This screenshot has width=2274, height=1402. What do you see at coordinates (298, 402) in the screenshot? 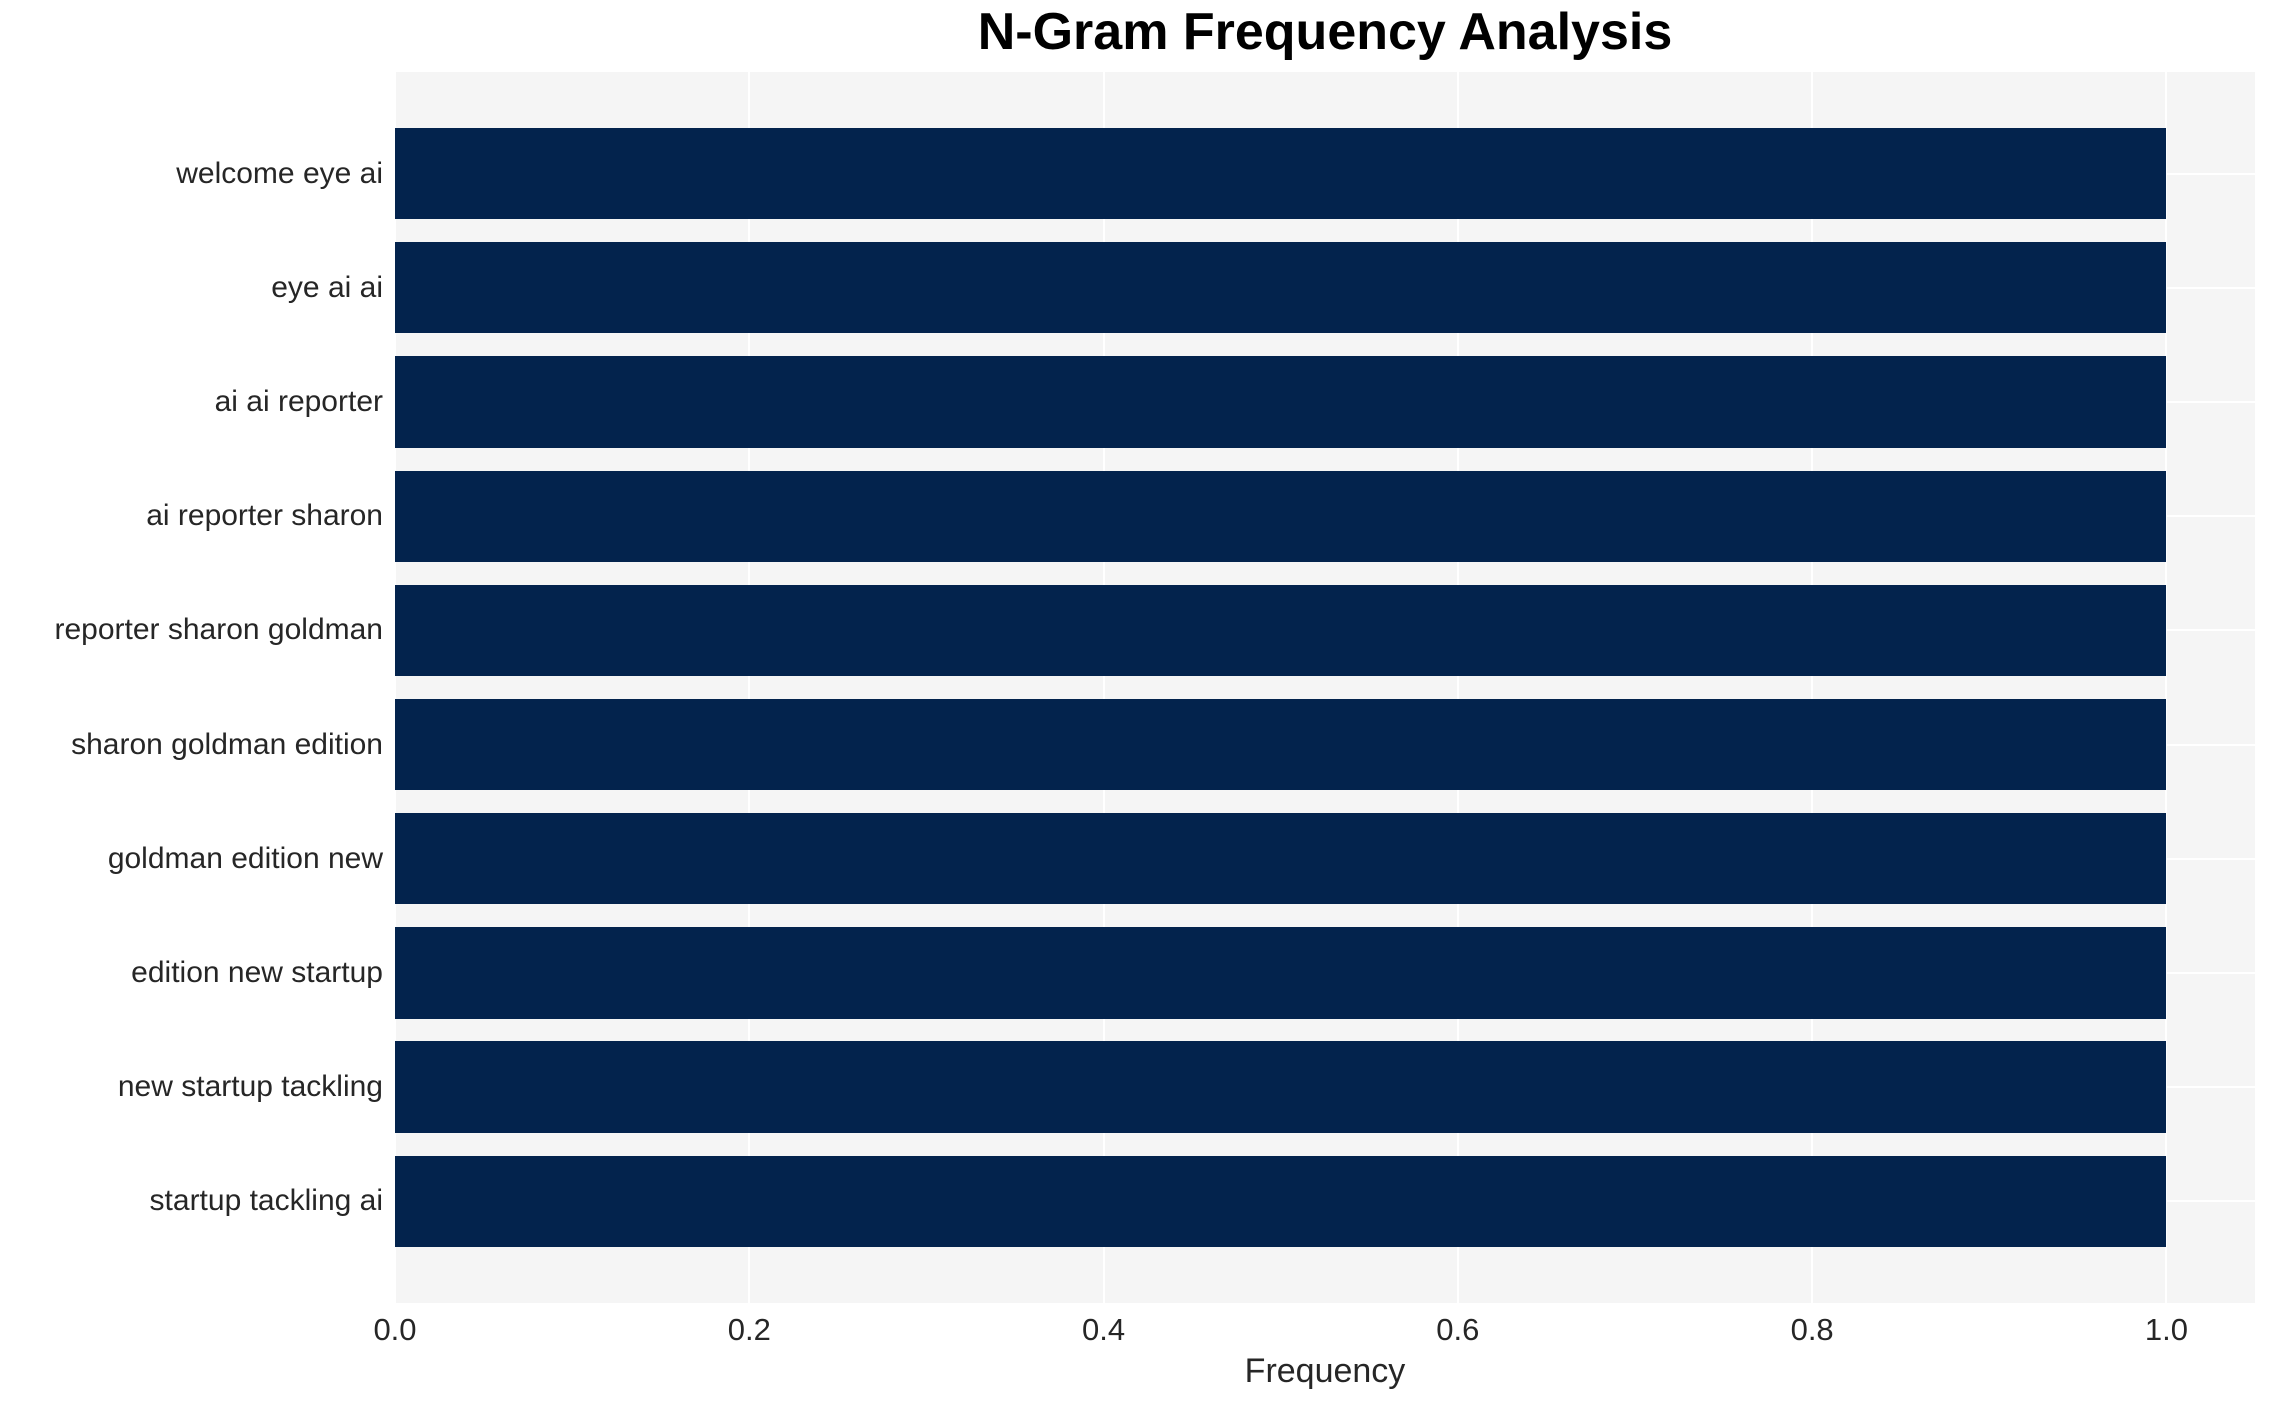
I see `y-tick-label: ai ai reporter` at bounding box center [298, 402].